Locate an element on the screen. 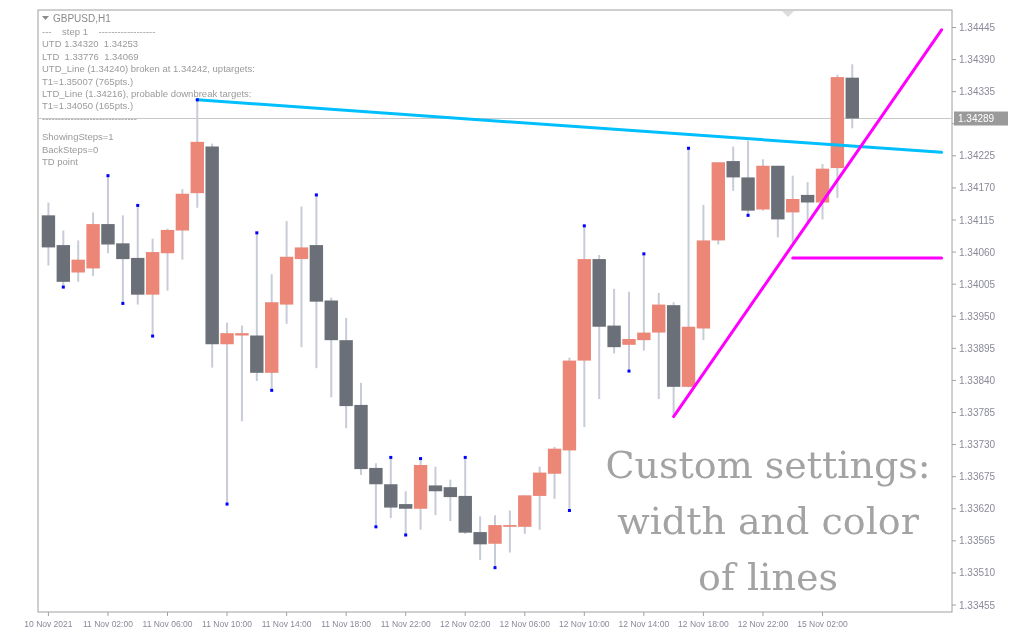 Image resolution: width=1024 pixels, height=640 pixels. x-tick-label: 12 Nov 02:00 is located at coordinates (465, 624).